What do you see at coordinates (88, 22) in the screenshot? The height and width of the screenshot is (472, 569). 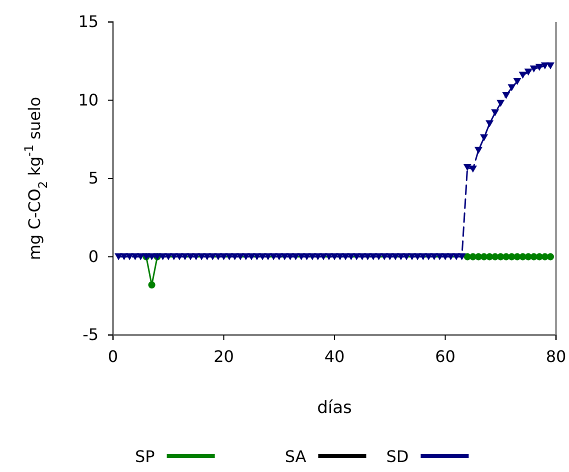 I see `y-tick-label: 15` at bounding box center [88, 22].